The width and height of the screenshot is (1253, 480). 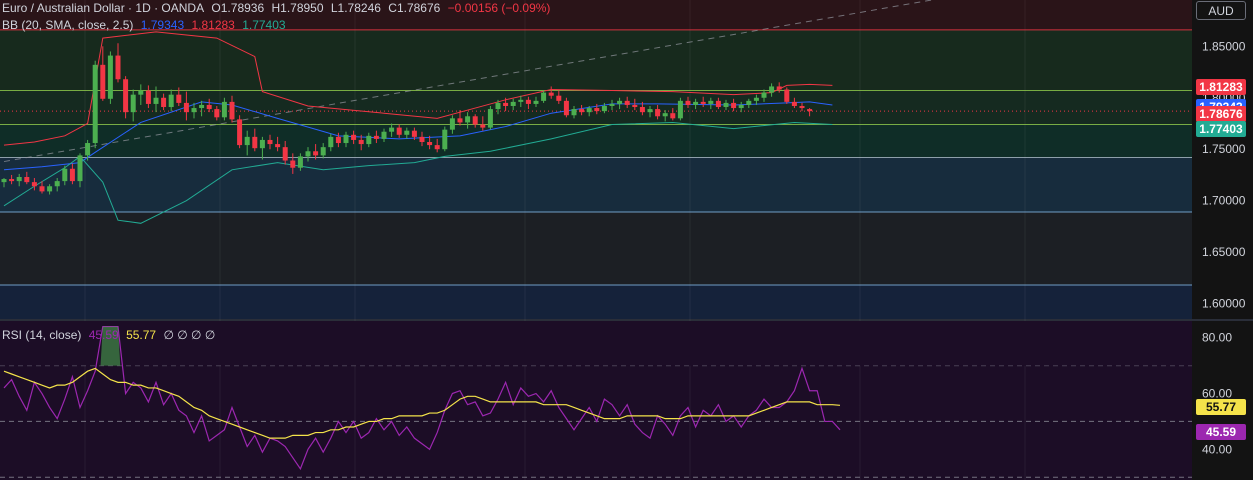 What do you see at coordinates (103, 335) in the screenshot?
I see `rsi-value: 45.59` at bounding box center [103, 335].